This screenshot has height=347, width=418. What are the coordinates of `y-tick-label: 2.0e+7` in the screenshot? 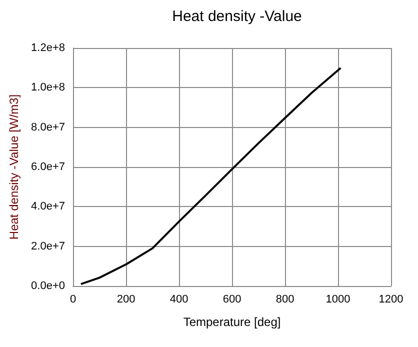 It's located at (48, 246).